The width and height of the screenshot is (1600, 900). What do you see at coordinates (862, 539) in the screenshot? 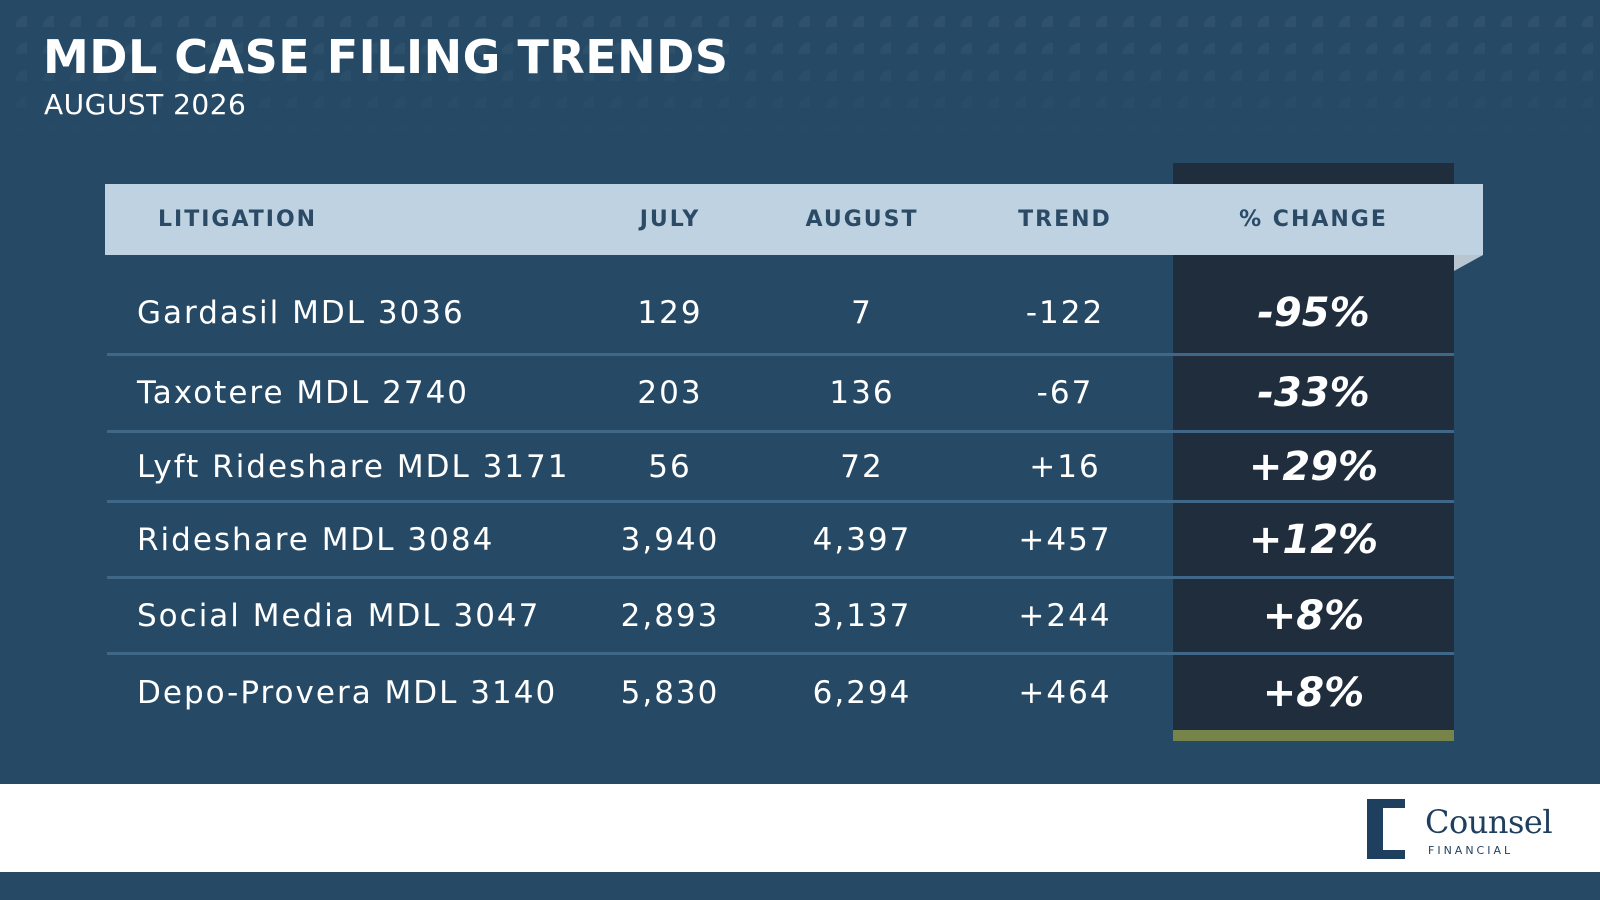
I see `cell-august: 4,397` at bounding box center [862, 539].